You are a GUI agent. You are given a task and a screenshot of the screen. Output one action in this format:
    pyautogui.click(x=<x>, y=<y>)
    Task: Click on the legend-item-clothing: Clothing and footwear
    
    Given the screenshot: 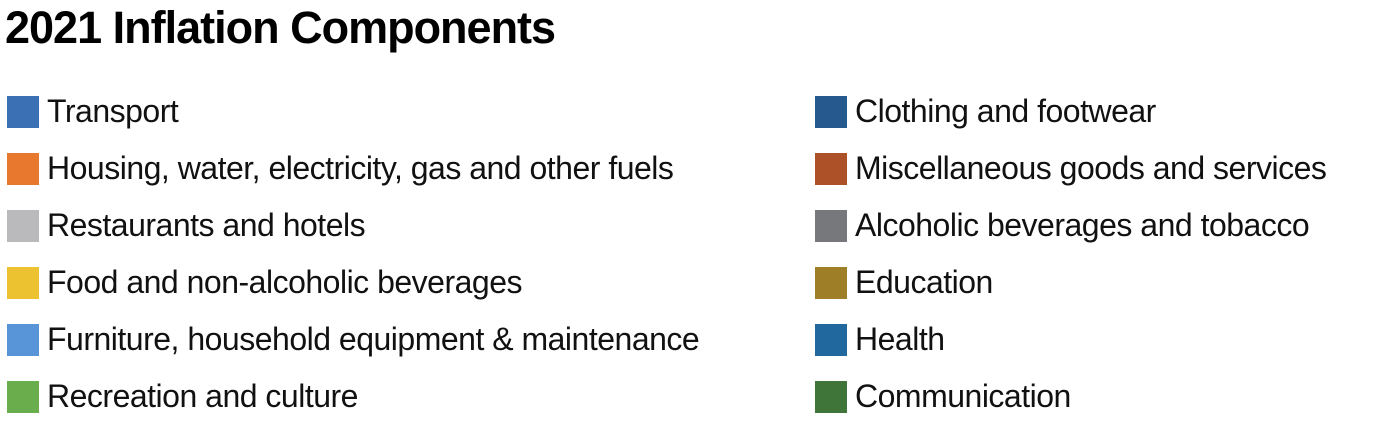 What is the action you would take?
    pyautogui.click(x=1106, y=111)
    